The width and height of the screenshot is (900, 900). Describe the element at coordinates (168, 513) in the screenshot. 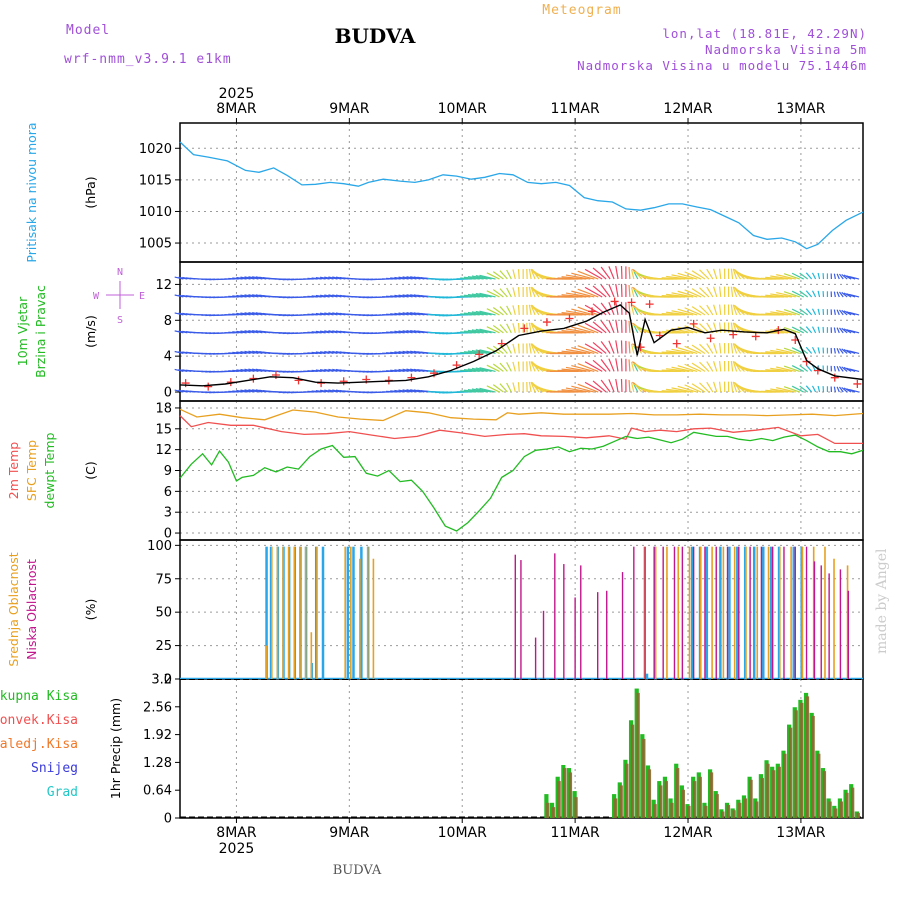

I see `y-tick-label: 3` at that location.